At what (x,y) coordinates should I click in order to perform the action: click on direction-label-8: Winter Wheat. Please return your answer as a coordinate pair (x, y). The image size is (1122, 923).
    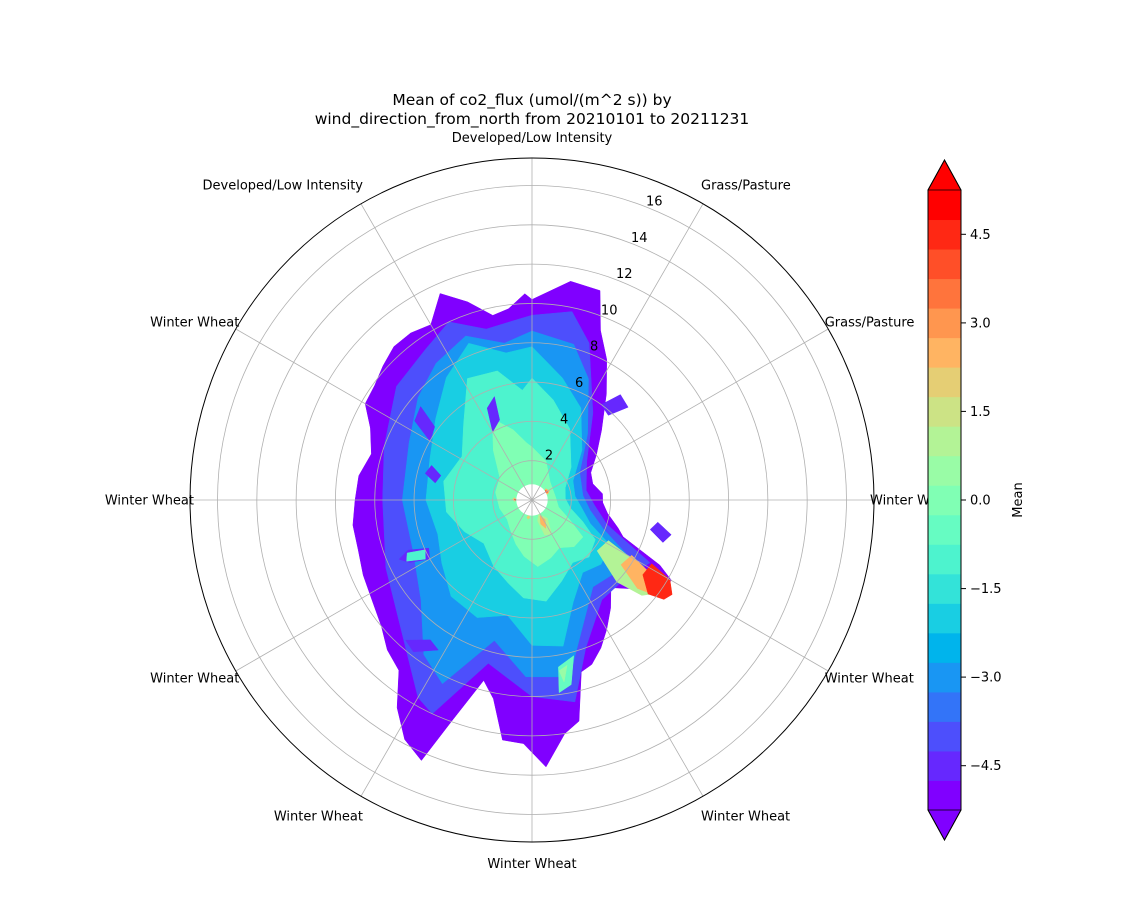
    Looking at the image, I should click on (194, 679).